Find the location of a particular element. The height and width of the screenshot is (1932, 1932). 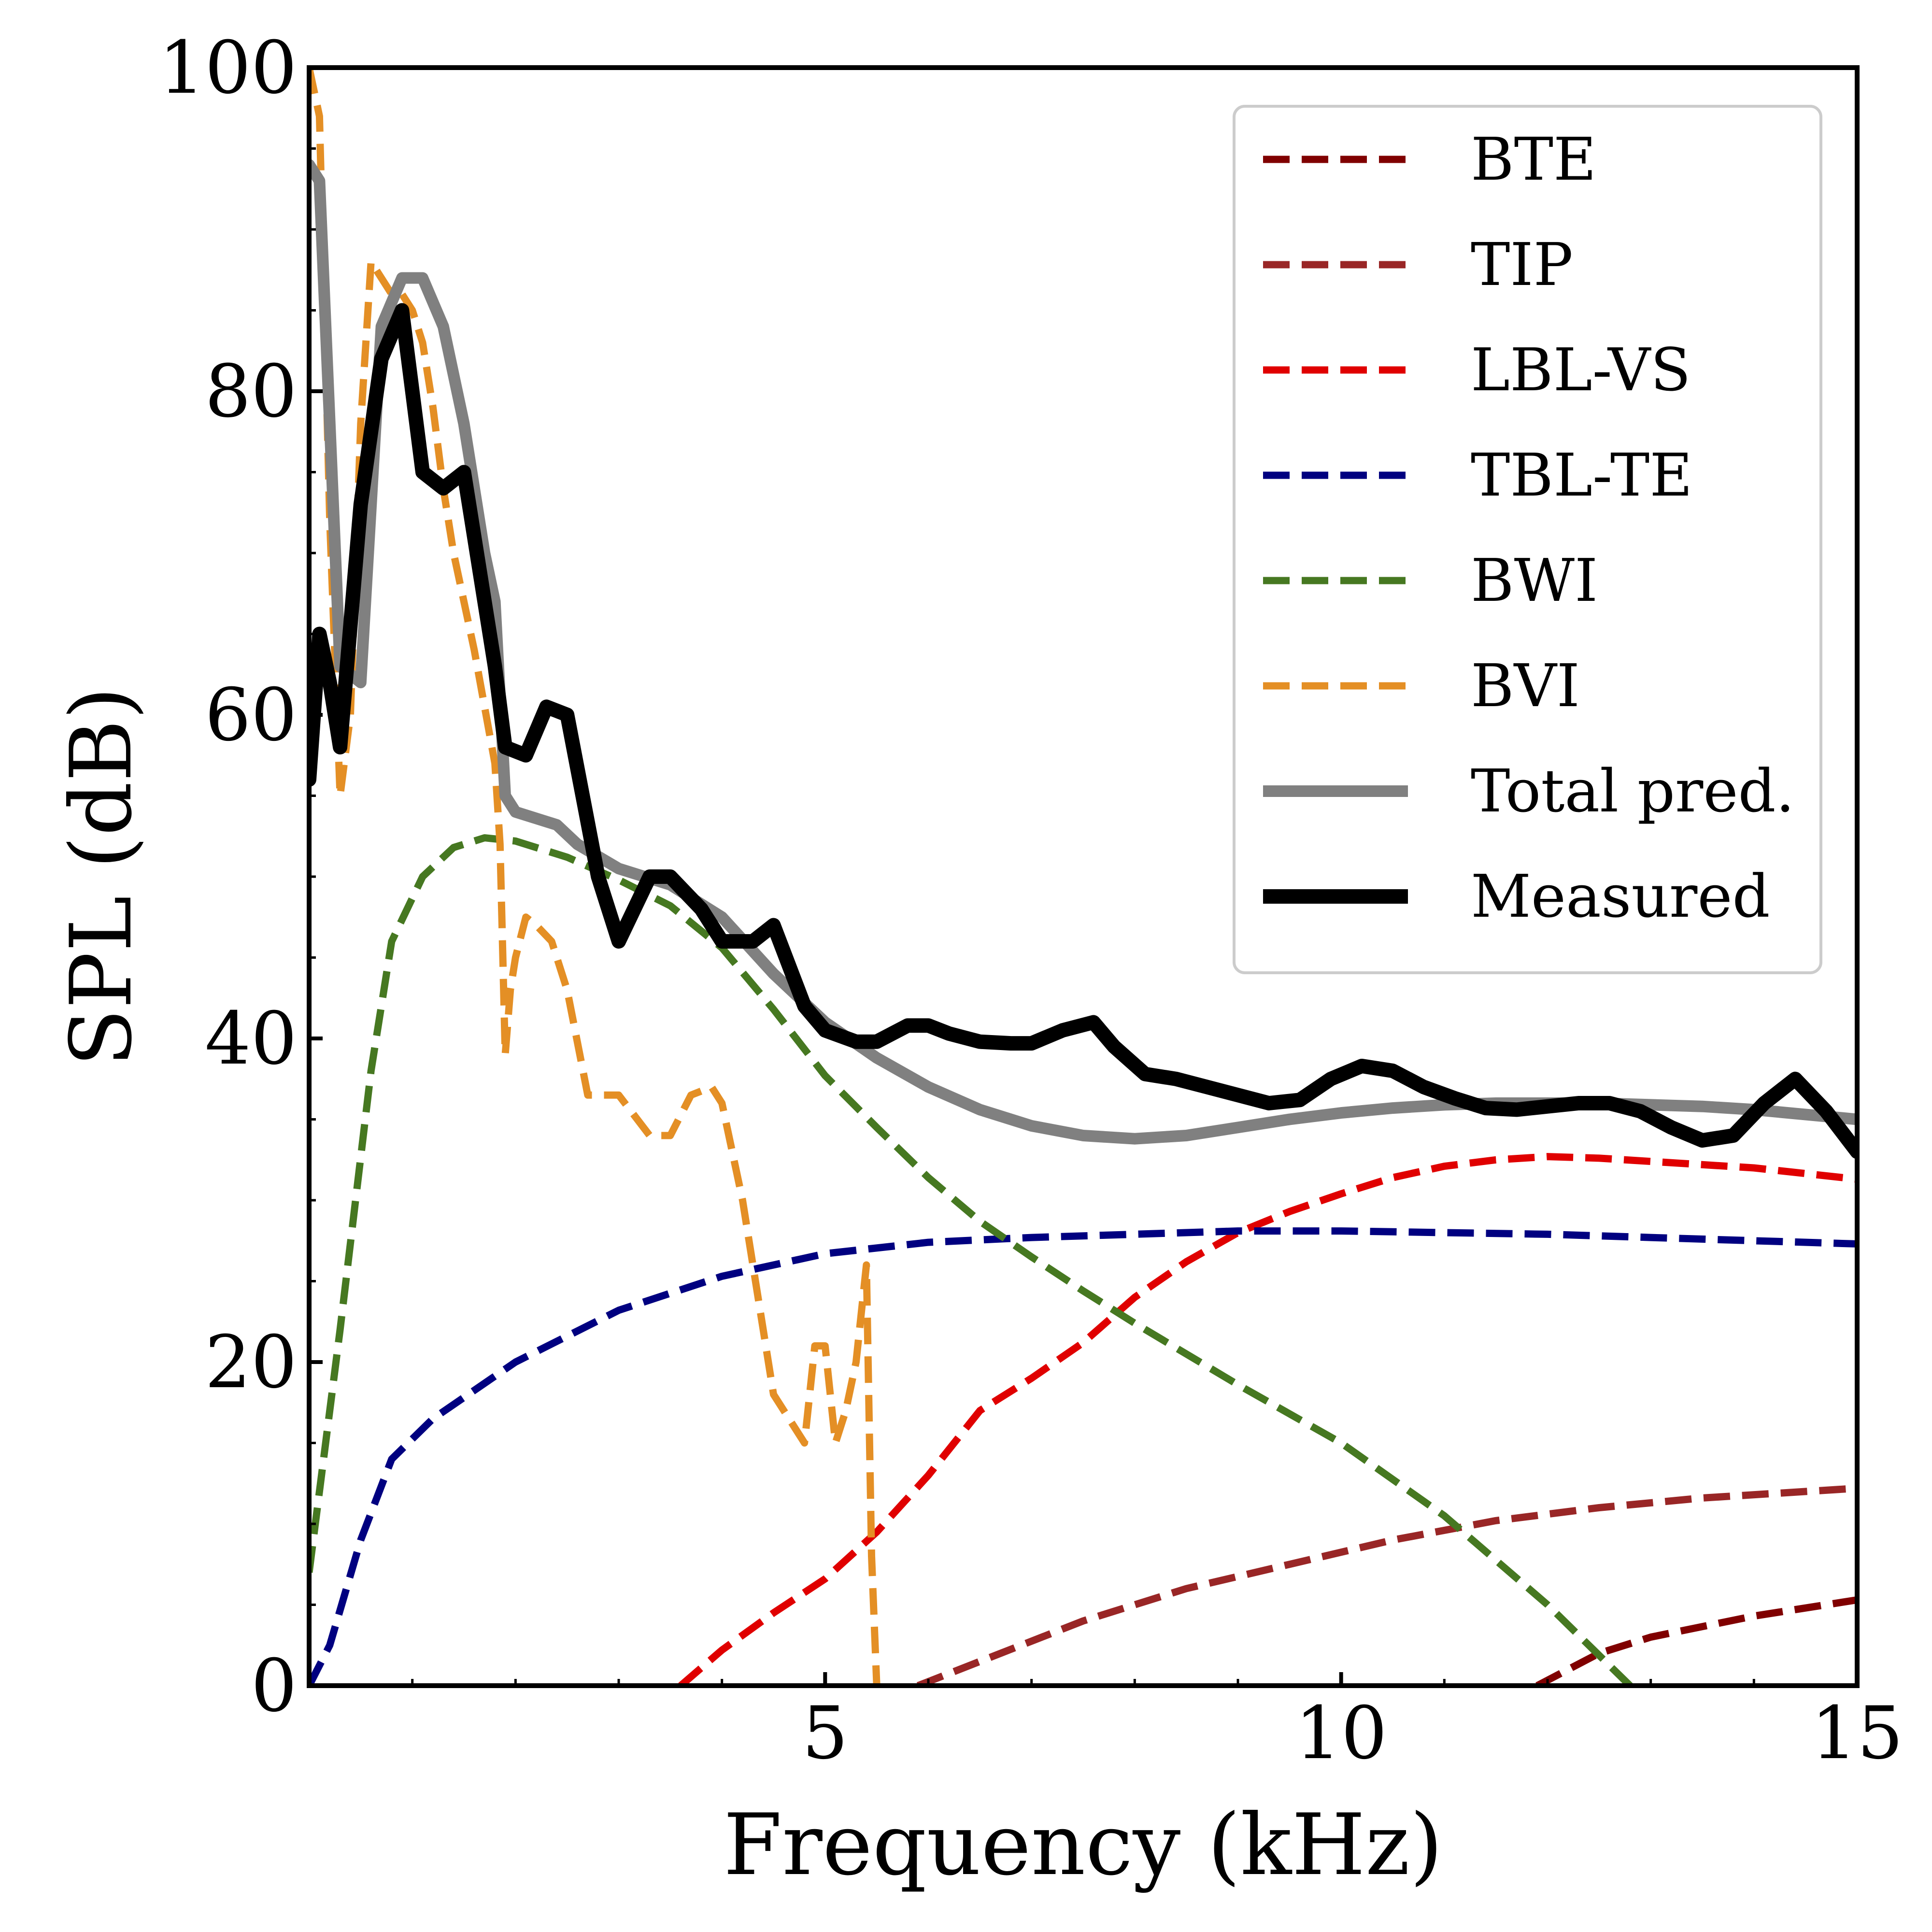

legend-label-lbl-vs: LBL-VS is located at coordinates (1581, 370).